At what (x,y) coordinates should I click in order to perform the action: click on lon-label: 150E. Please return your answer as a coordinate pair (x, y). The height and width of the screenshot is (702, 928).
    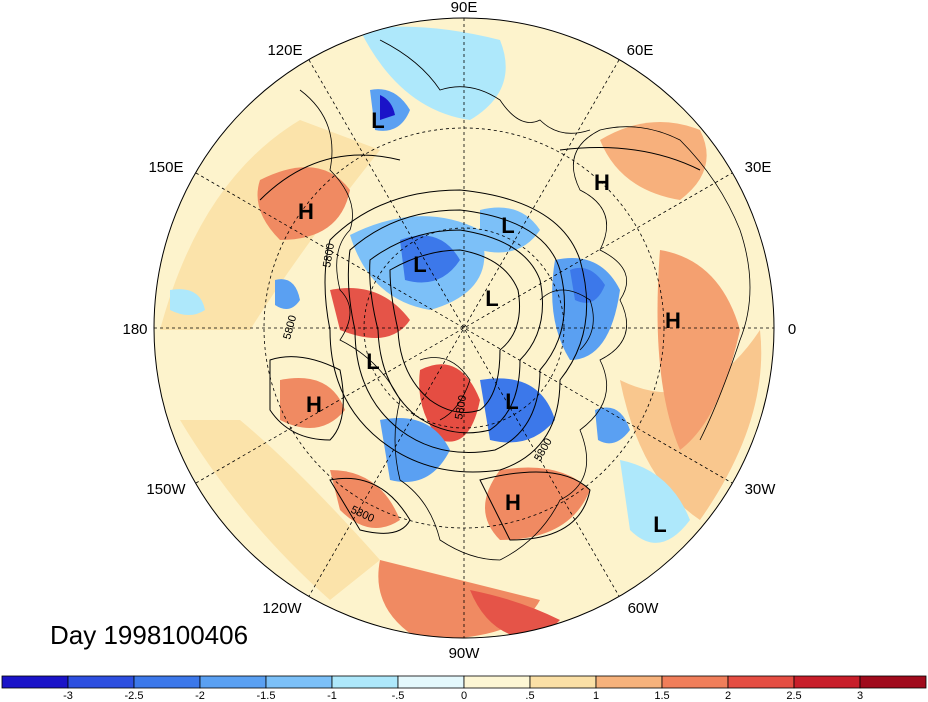
    Looking at the image, I should click on (165, 167).